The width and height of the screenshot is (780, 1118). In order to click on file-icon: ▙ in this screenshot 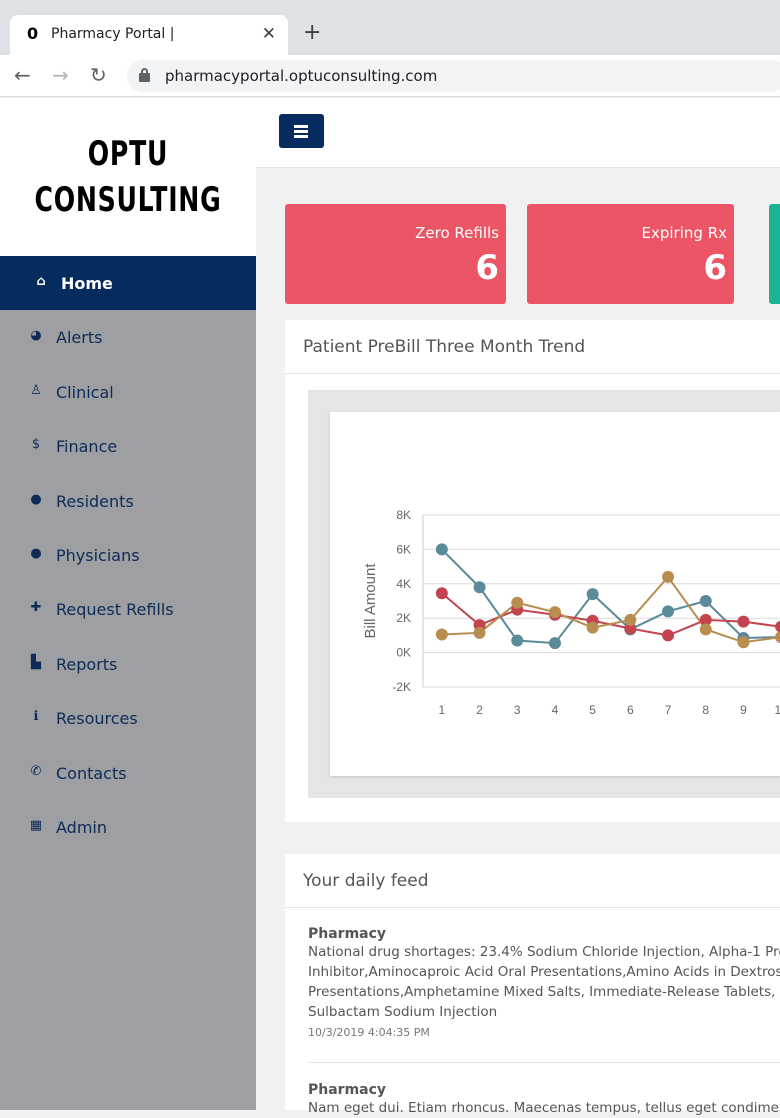, I will do `click(36, 662)`.